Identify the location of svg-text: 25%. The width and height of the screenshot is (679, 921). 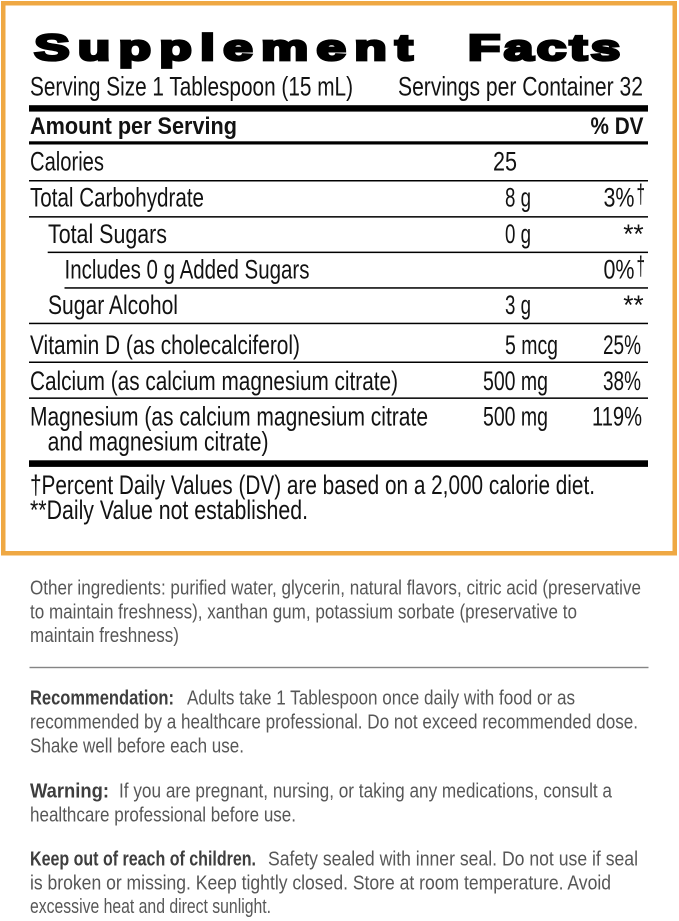
(622, 345).